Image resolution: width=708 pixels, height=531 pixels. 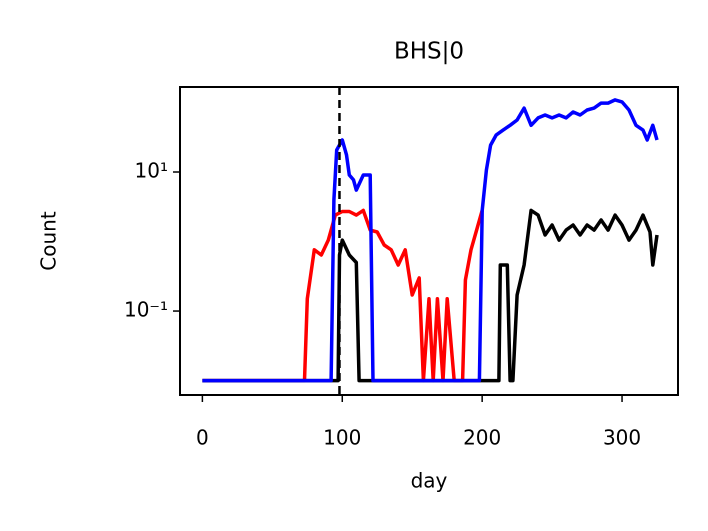 What do you see at coordinates (49, 241) in the screenshot?
I see `y-axis-label: Count` at bounding box center [49, 241].